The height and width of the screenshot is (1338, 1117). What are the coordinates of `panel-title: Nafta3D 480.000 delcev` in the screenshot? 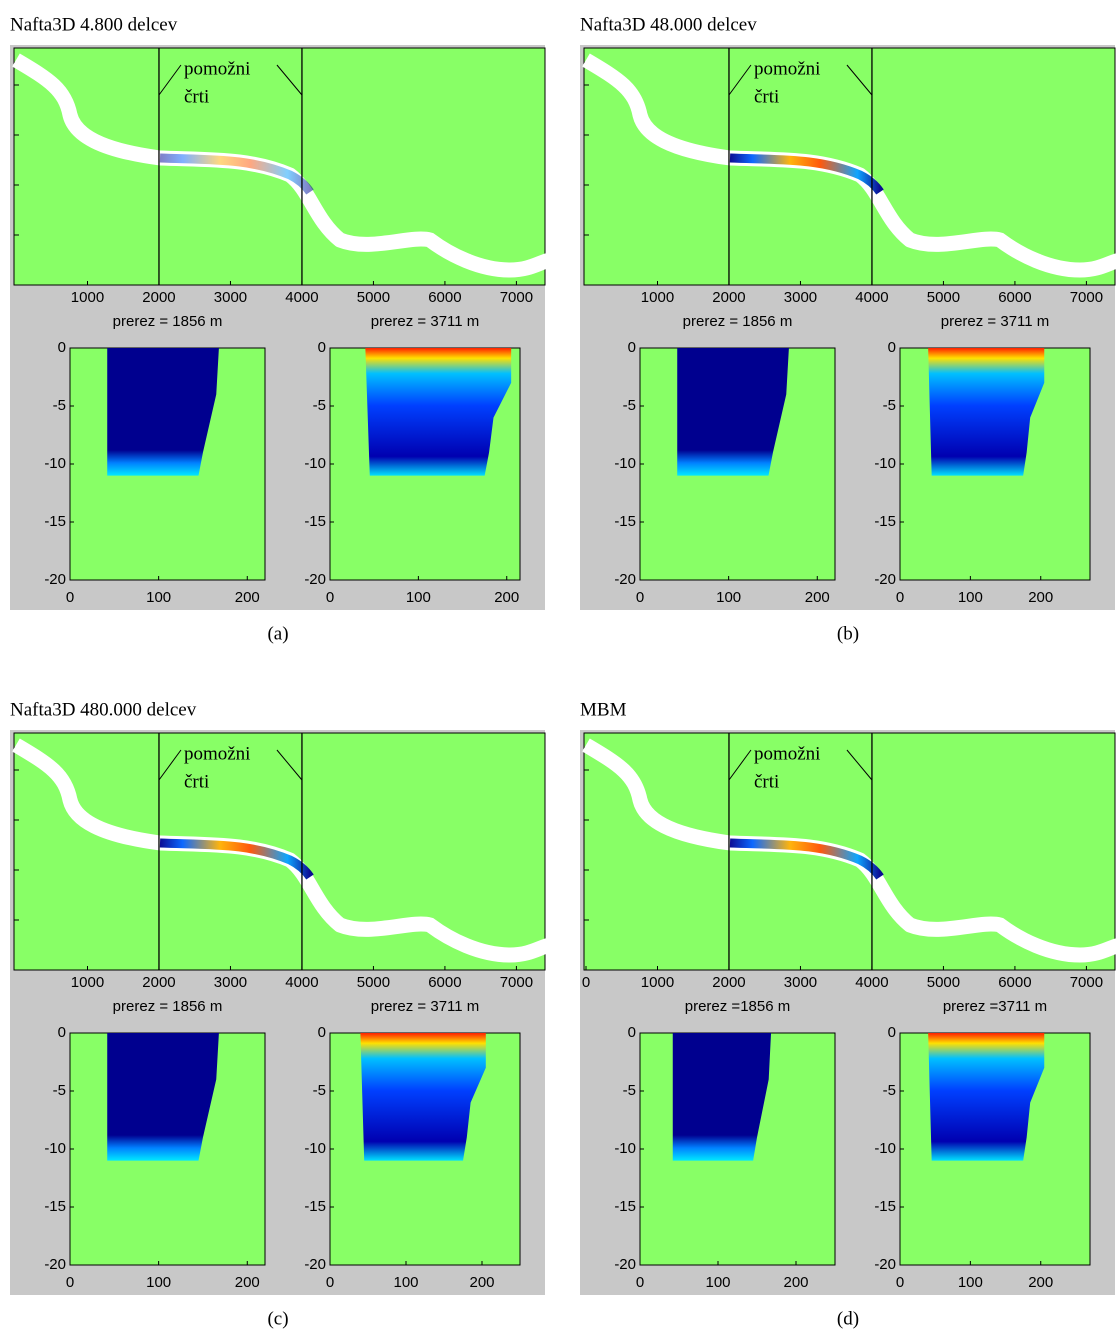 It's located at (103, 709).